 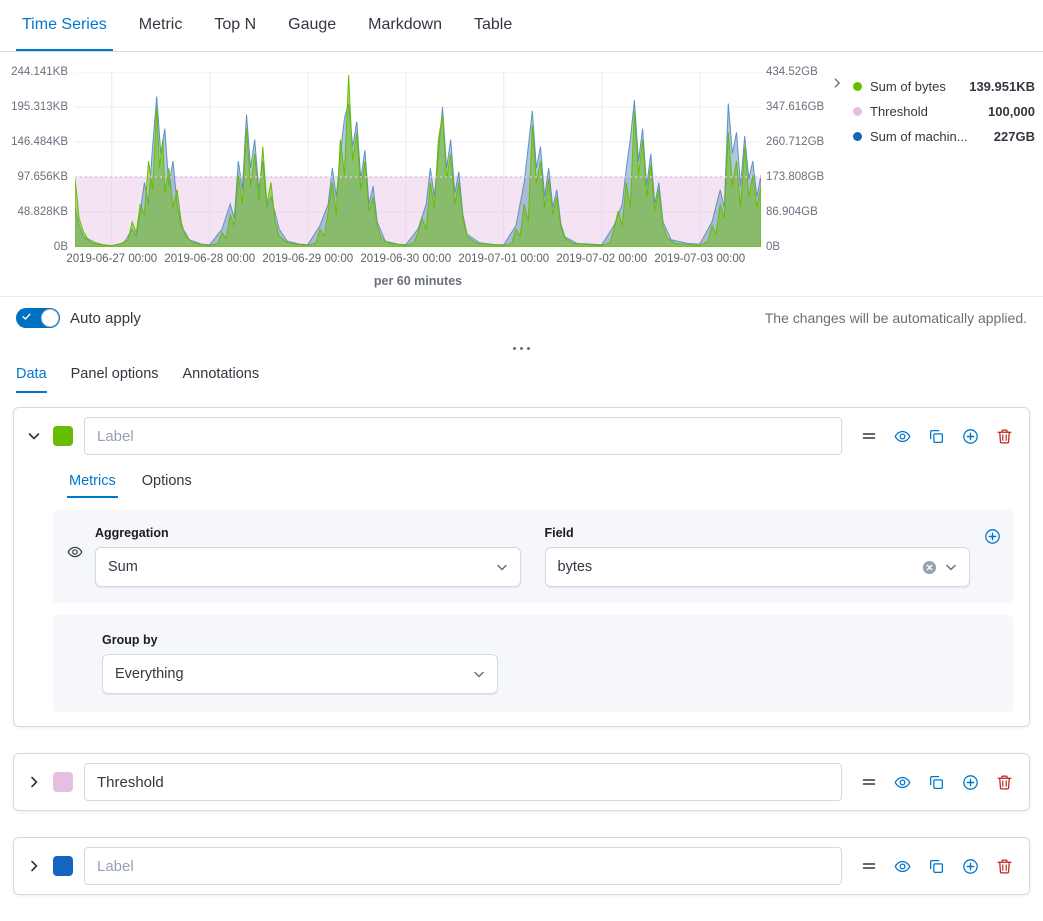 What do you see at coordinates (39, 107) in the screenshot?
I see `axis-tick-label: 195.313KB` at bounding box center [39, 107].